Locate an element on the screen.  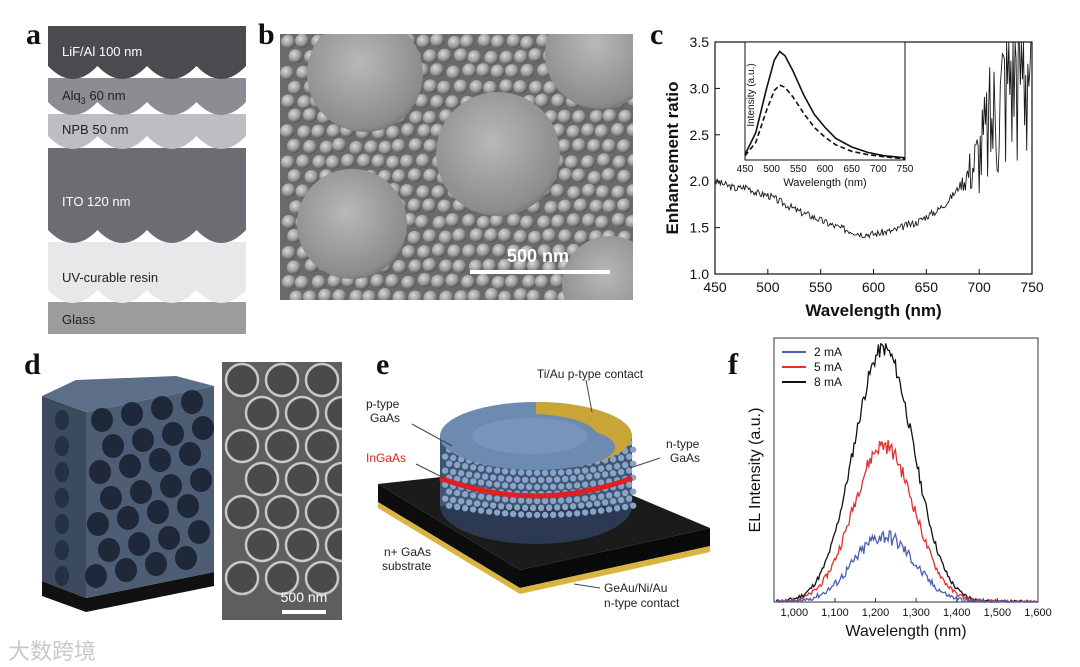
watermark-text: 大数跨境 is located at coordinates (52, 652).